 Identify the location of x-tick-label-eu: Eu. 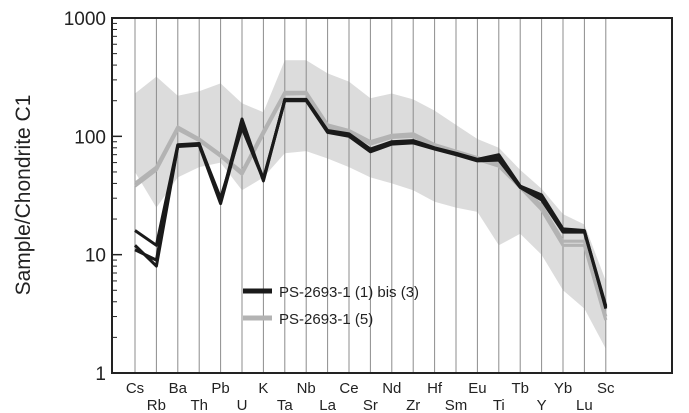
(477, 388).